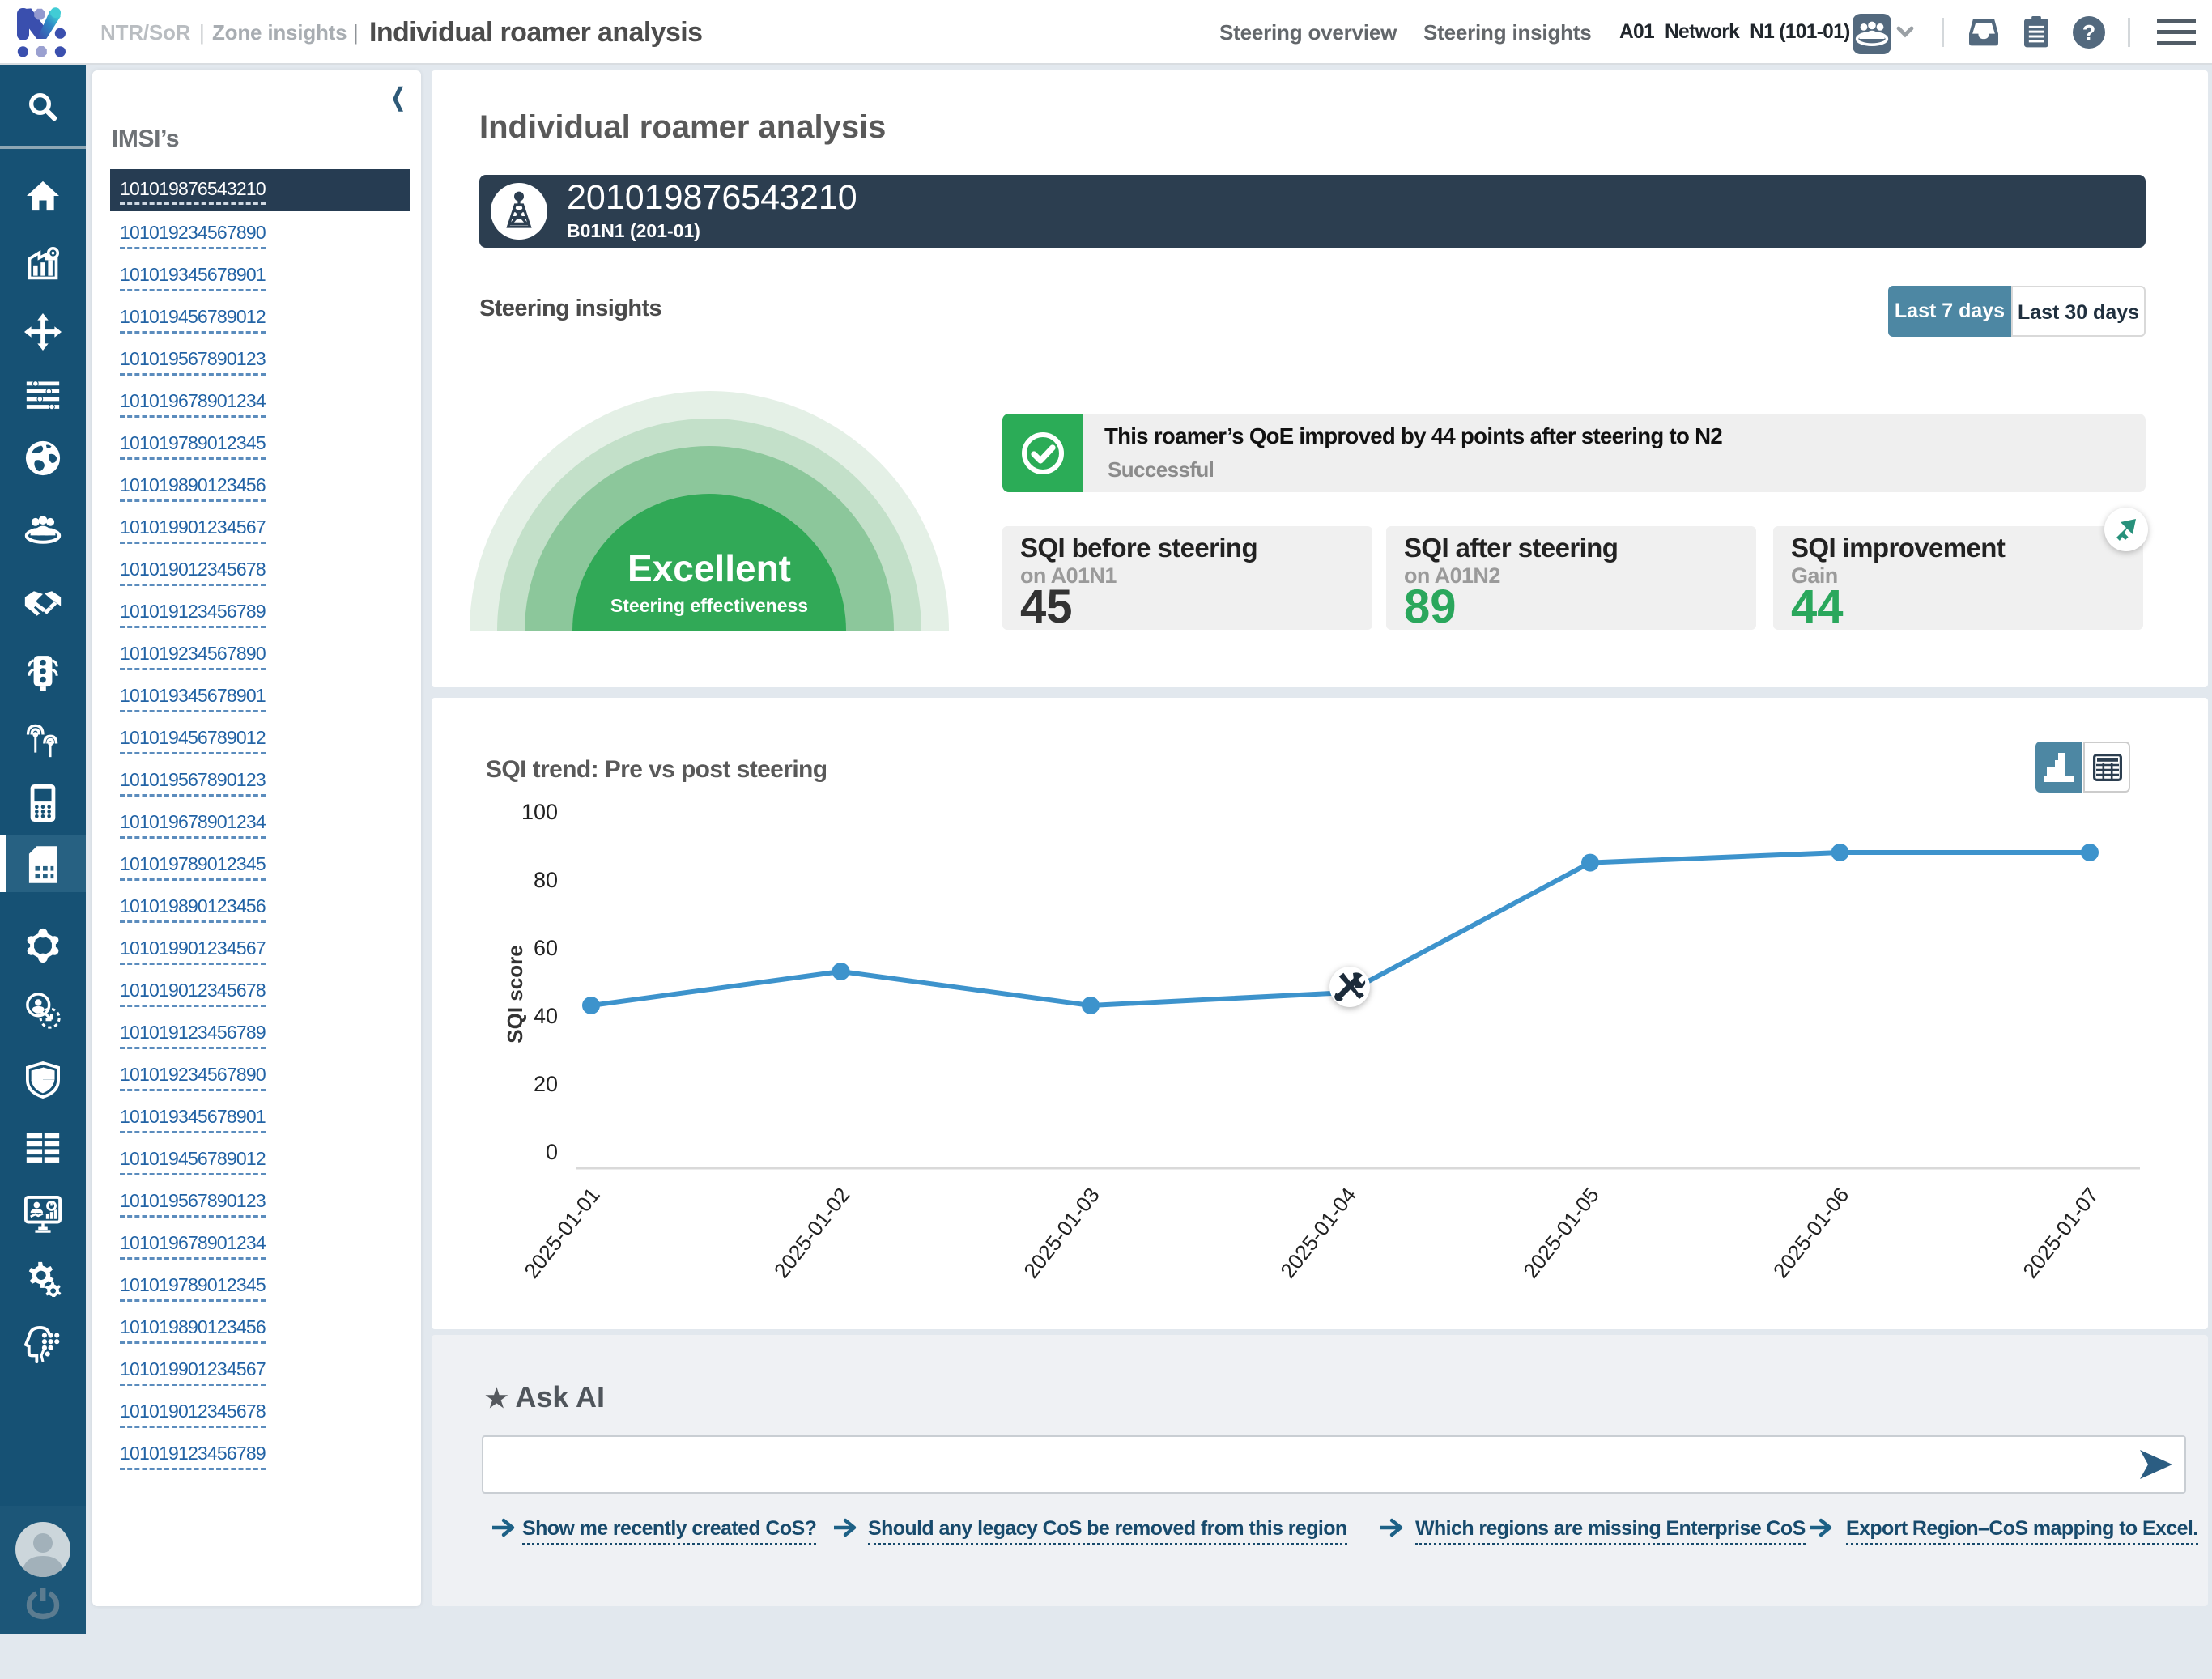  Describe the element at coordinates (562, 1233) in the screenshot. I see `svg-text: 2025-01-01` at that location.